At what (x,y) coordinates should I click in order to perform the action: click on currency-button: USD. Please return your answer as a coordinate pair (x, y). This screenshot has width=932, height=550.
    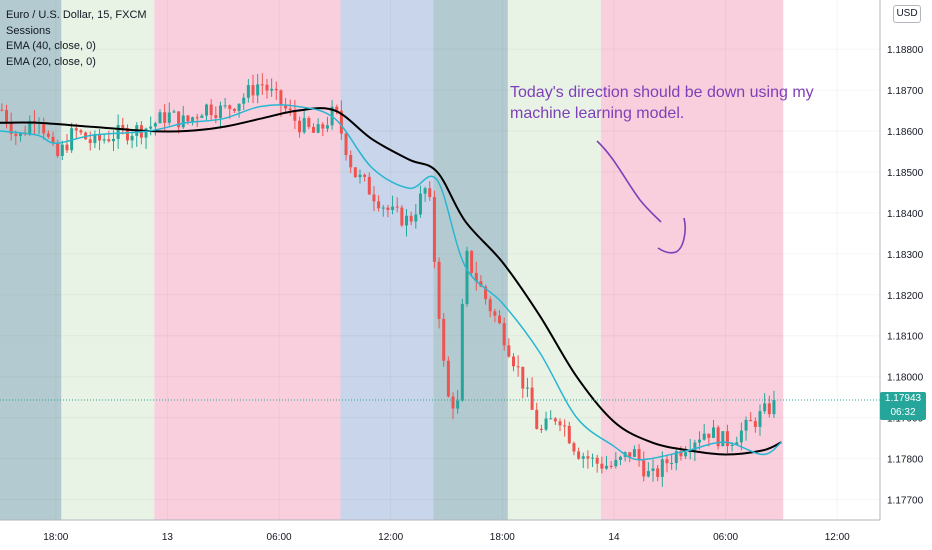
    Looking at the image, I should click on (907, 14).